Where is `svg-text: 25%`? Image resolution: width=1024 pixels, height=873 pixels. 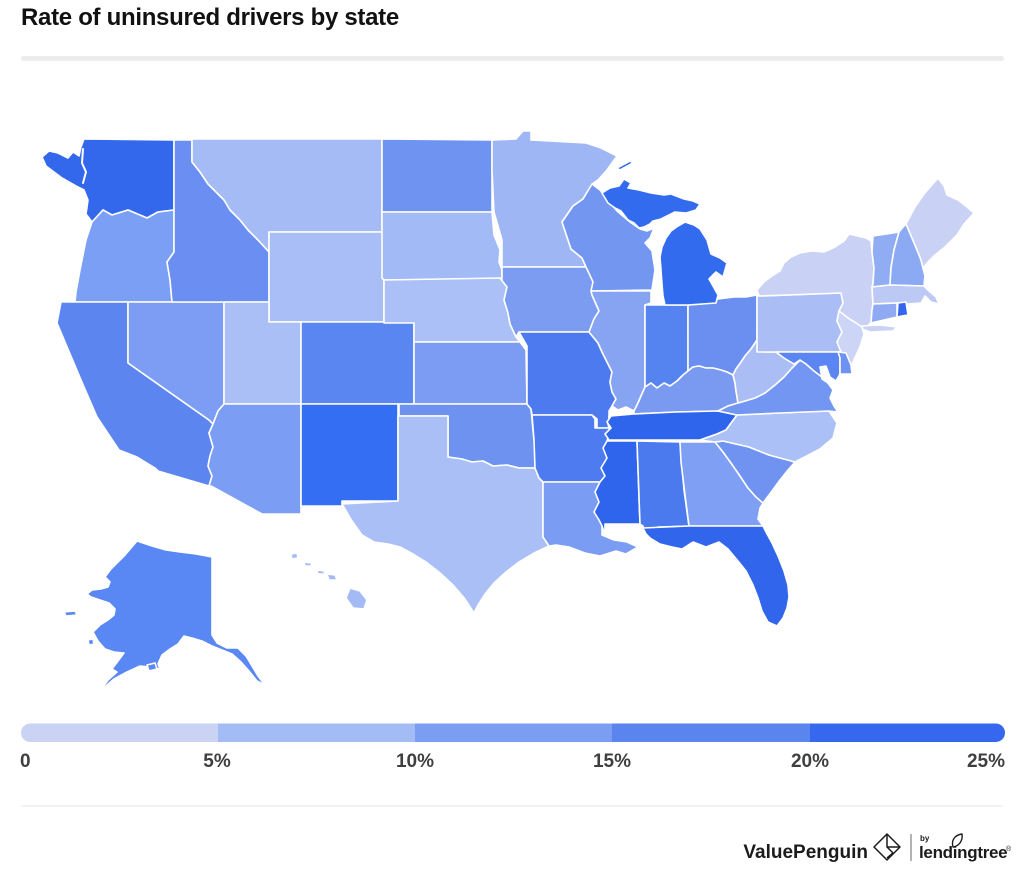
svg-text: 25% is located at coordinates (986, 761).